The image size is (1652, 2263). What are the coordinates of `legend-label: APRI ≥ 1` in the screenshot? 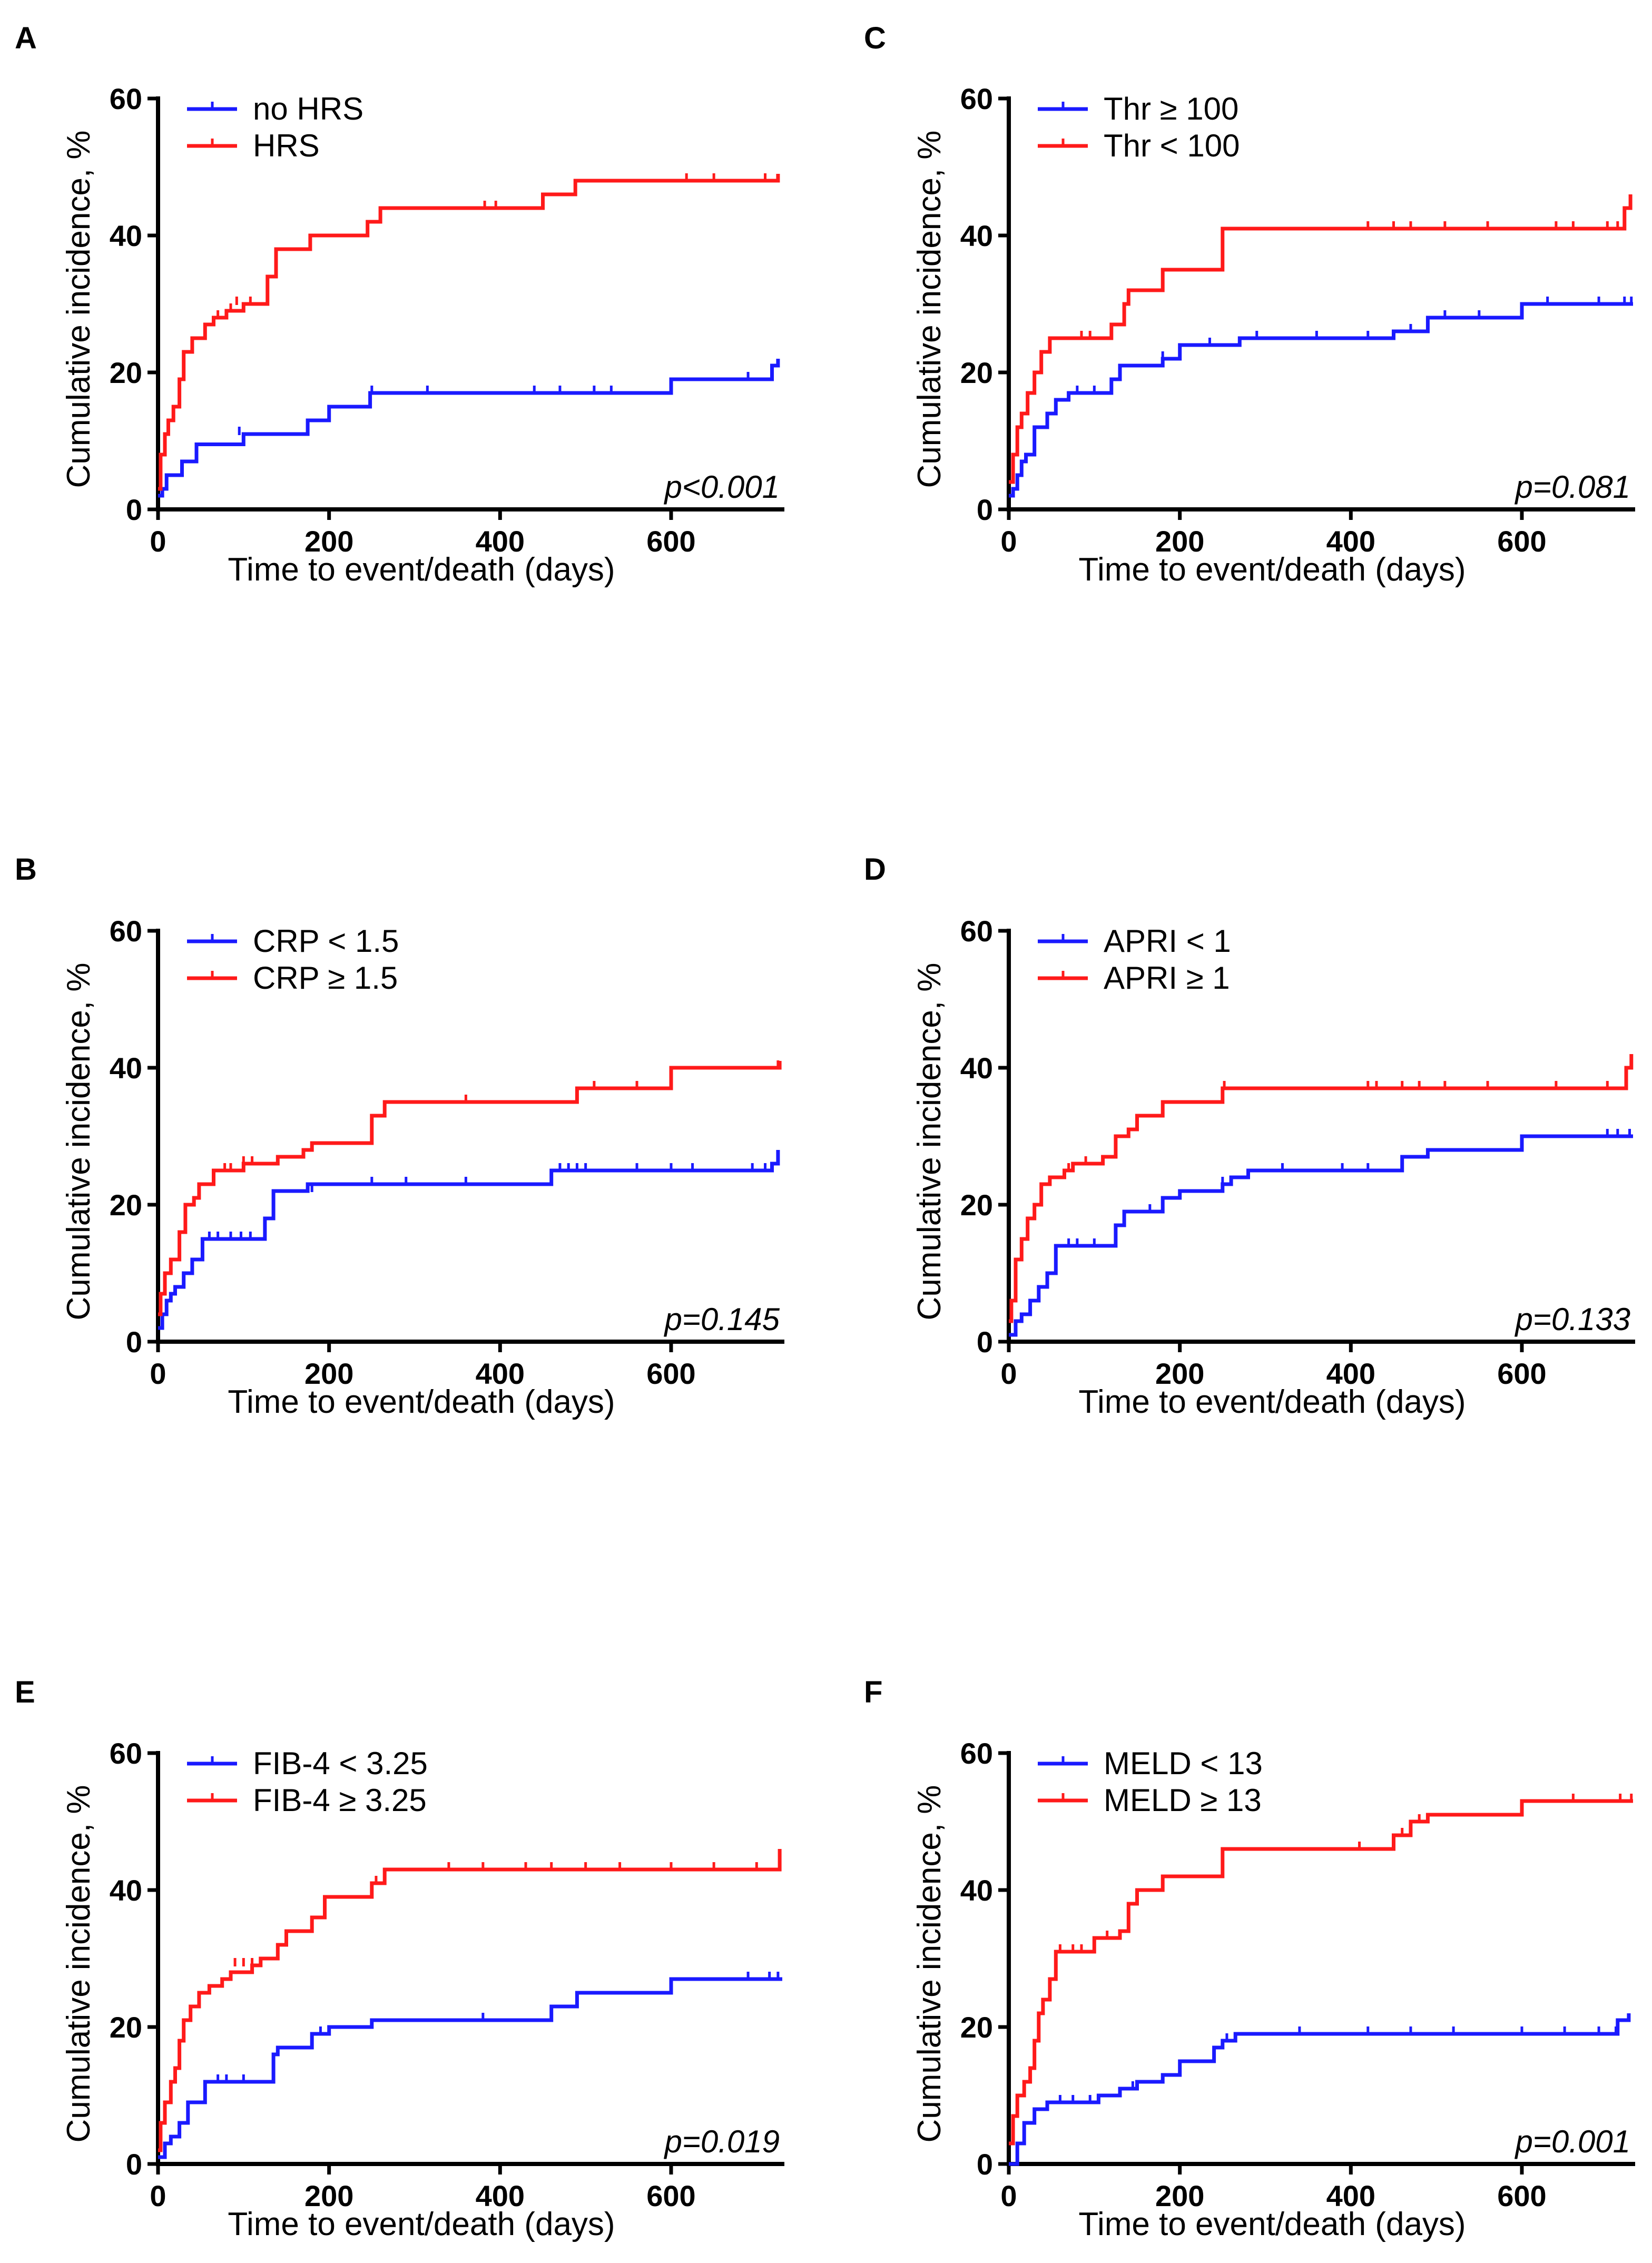 It's located at (1167, 978).